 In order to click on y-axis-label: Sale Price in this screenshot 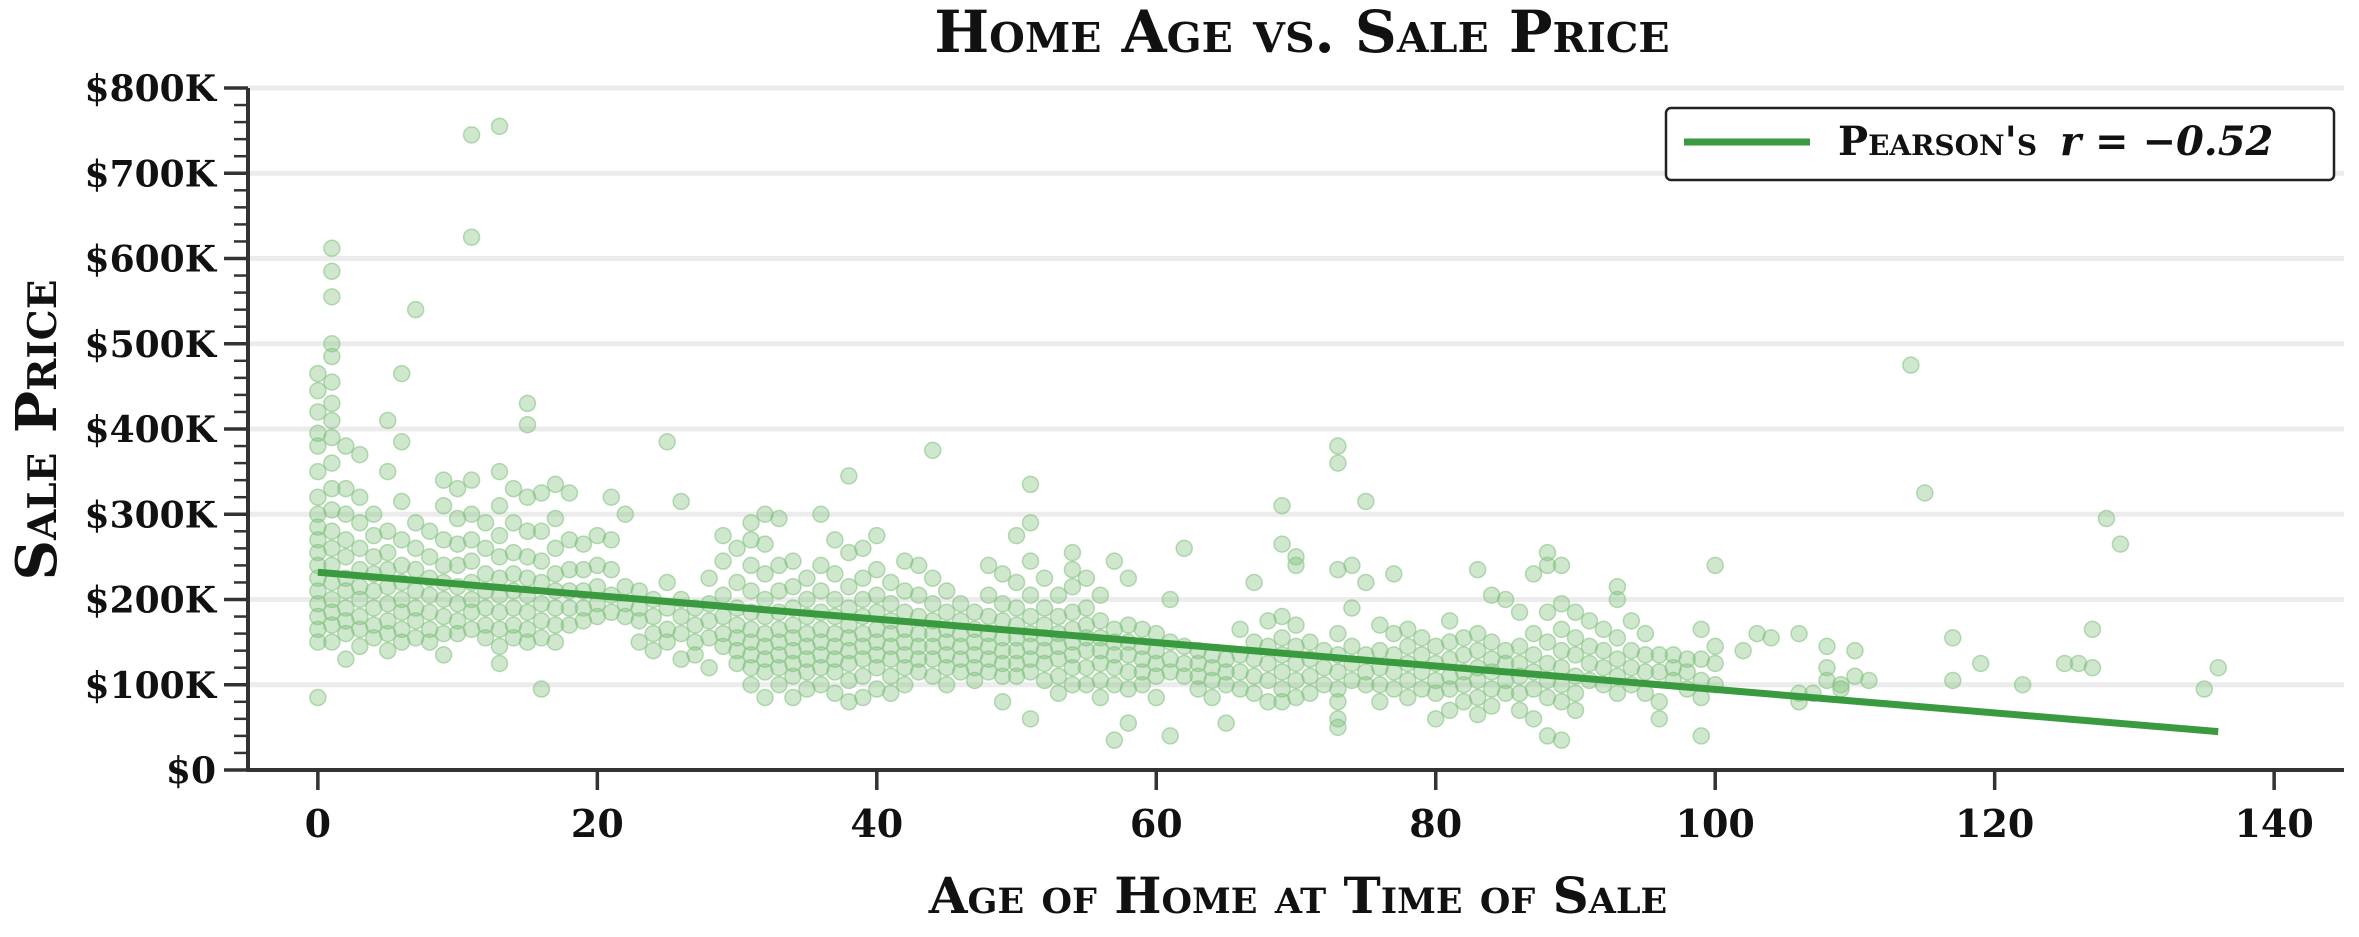, I will do `click(37, 430)`.